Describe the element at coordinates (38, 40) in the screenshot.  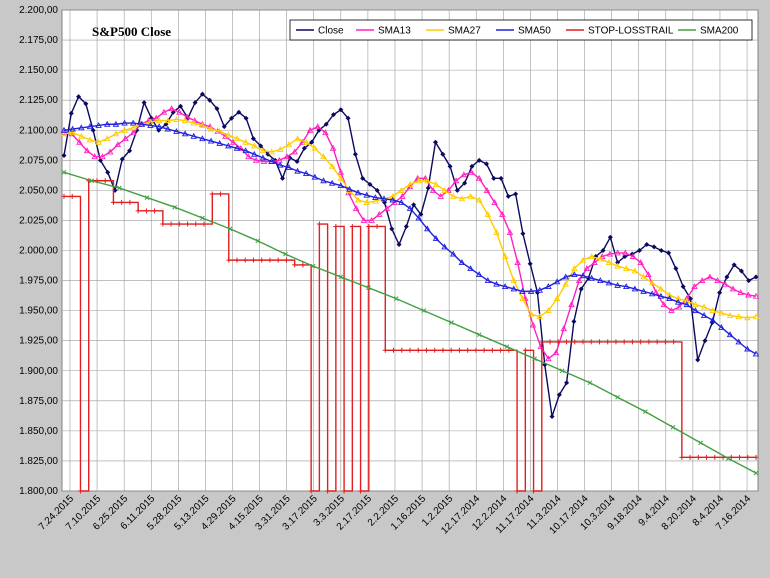
I see `y-tick-label: 2.175,00` at that location.